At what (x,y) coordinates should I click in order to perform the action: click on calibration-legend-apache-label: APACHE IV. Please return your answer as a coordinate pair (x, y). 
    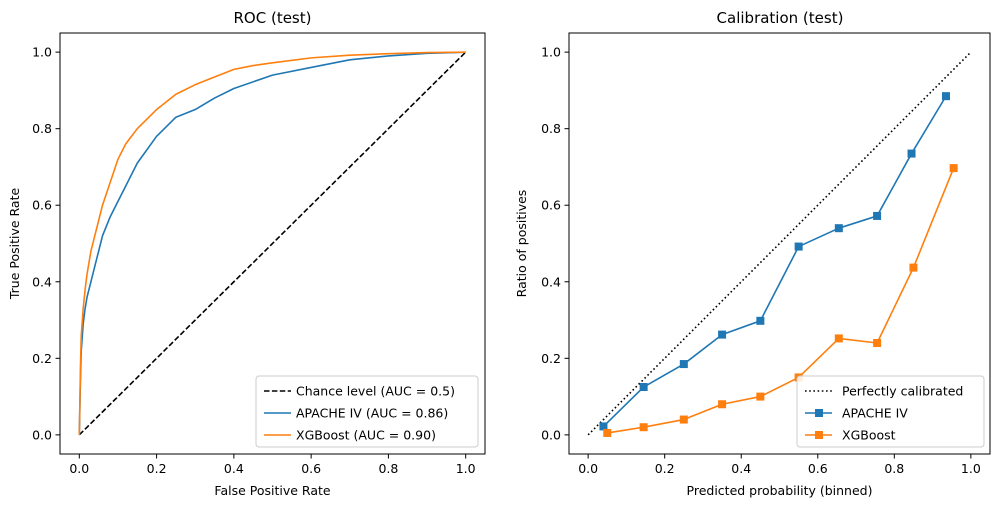
    Looking at the image, I should click on (875, 413).